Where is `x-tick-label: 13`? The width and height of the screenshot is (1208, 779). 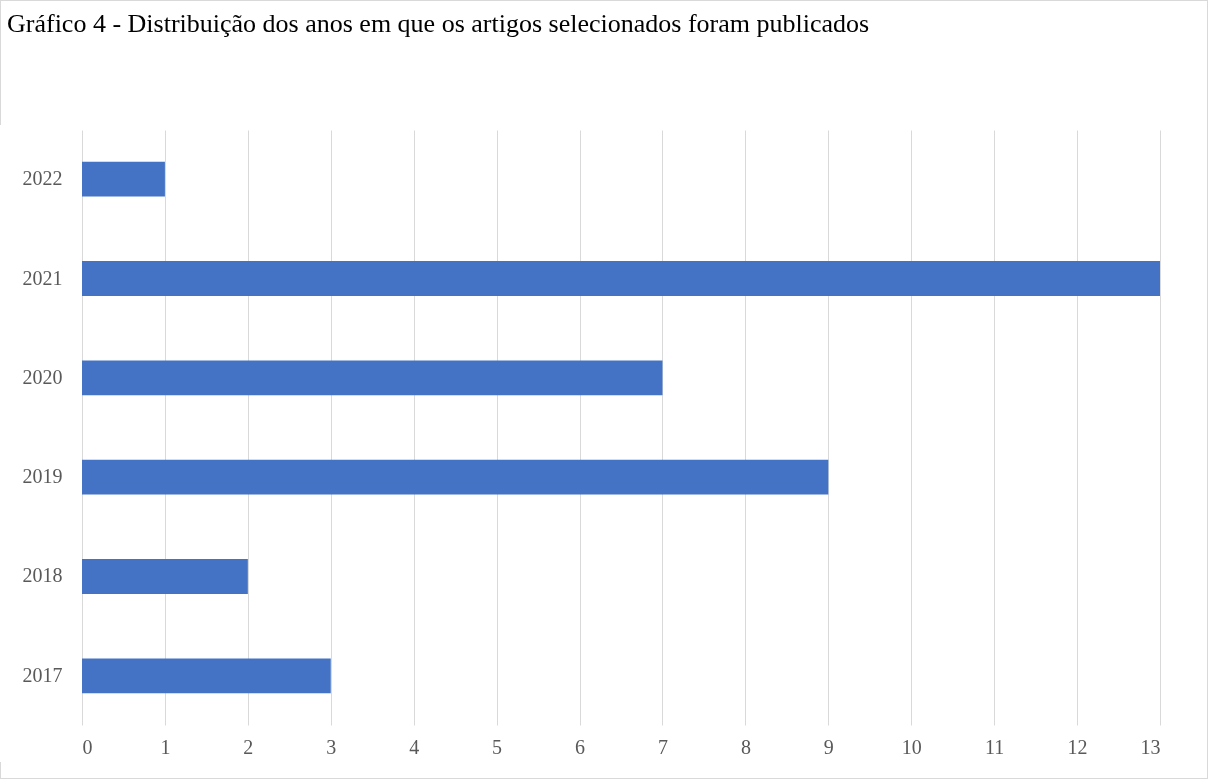 x-tick-label: 13 is located at coordinates (1150, 746).